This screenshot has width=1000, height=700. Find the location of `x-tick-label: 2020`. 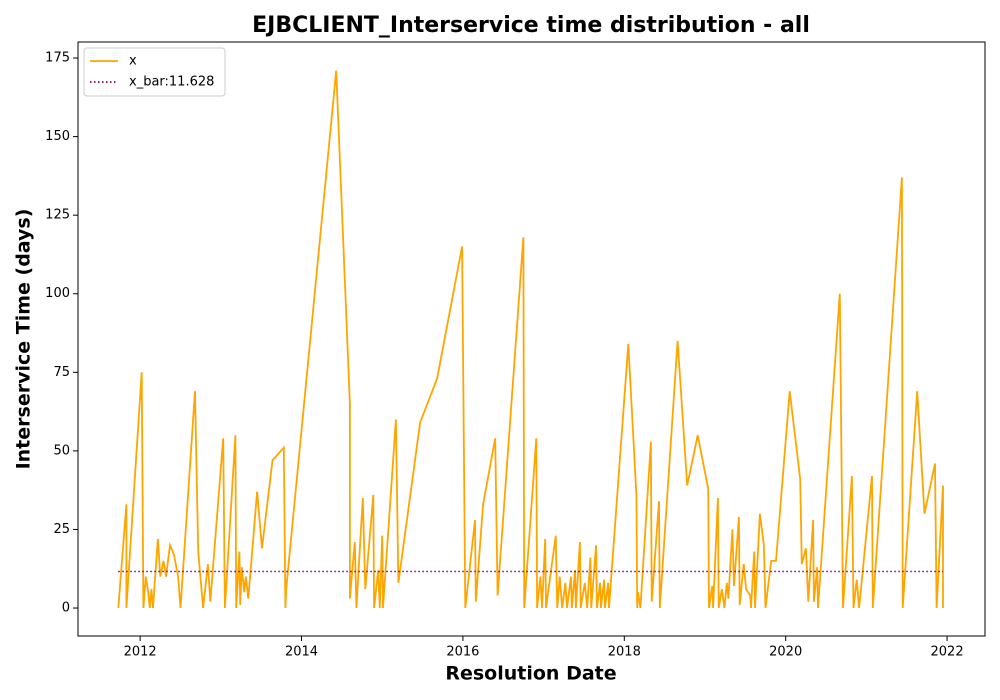

x-tick-label: 2020 is located at coordinates (785, 652).